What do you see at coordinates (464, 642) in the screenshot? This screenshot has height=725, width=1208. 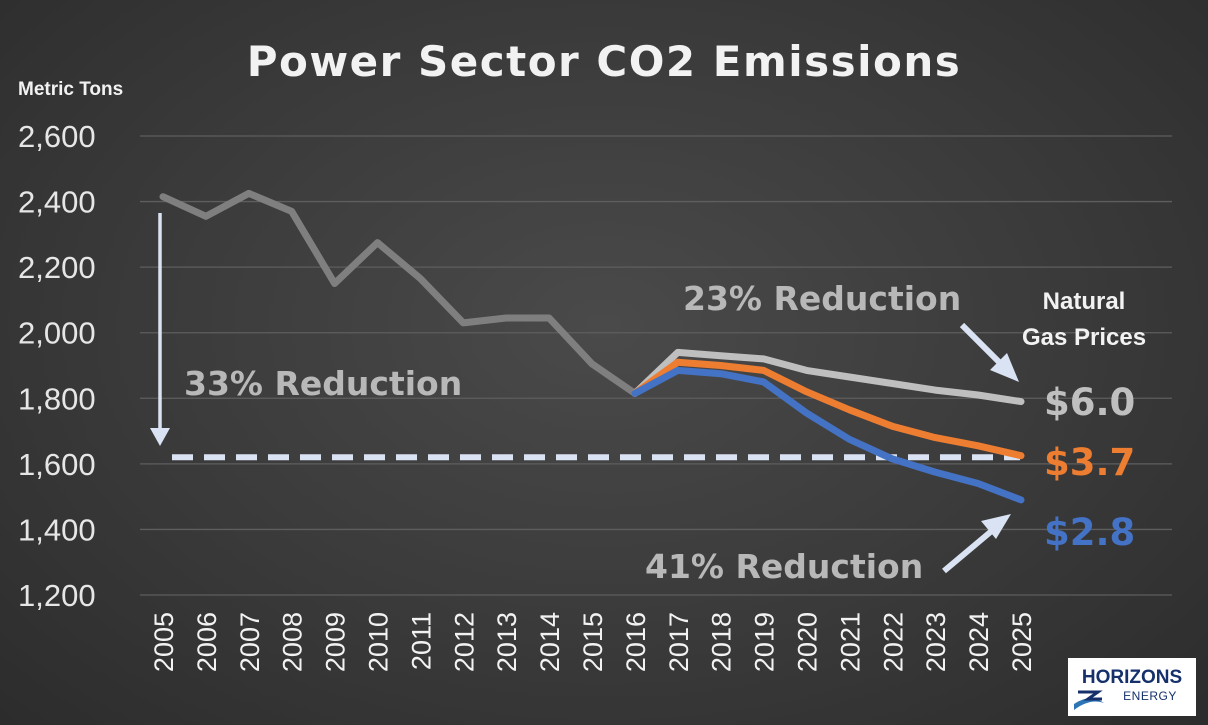 I see `x-tick-label: 2012` at bounding box center [464, 642].